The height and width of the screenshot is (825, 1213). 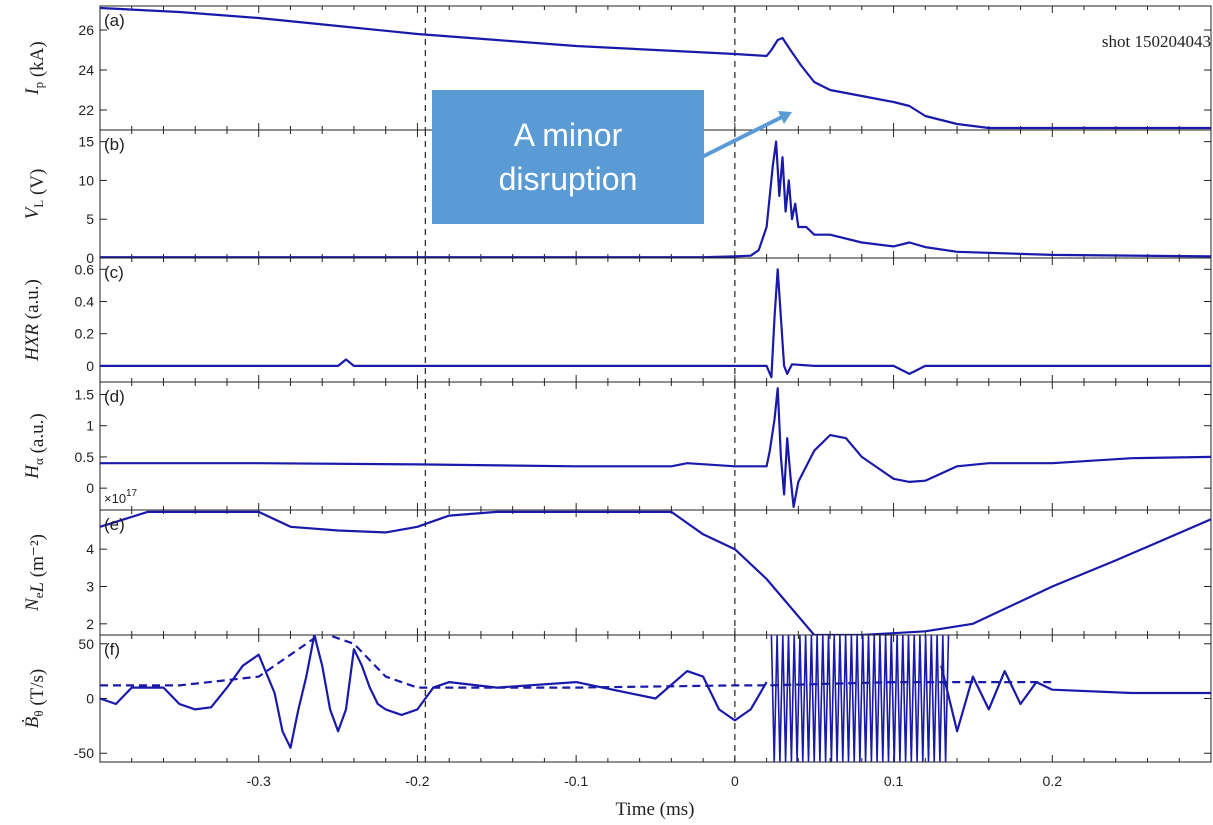 I want to click on y-axis-label-mid: L, so click(x=37, y=588).